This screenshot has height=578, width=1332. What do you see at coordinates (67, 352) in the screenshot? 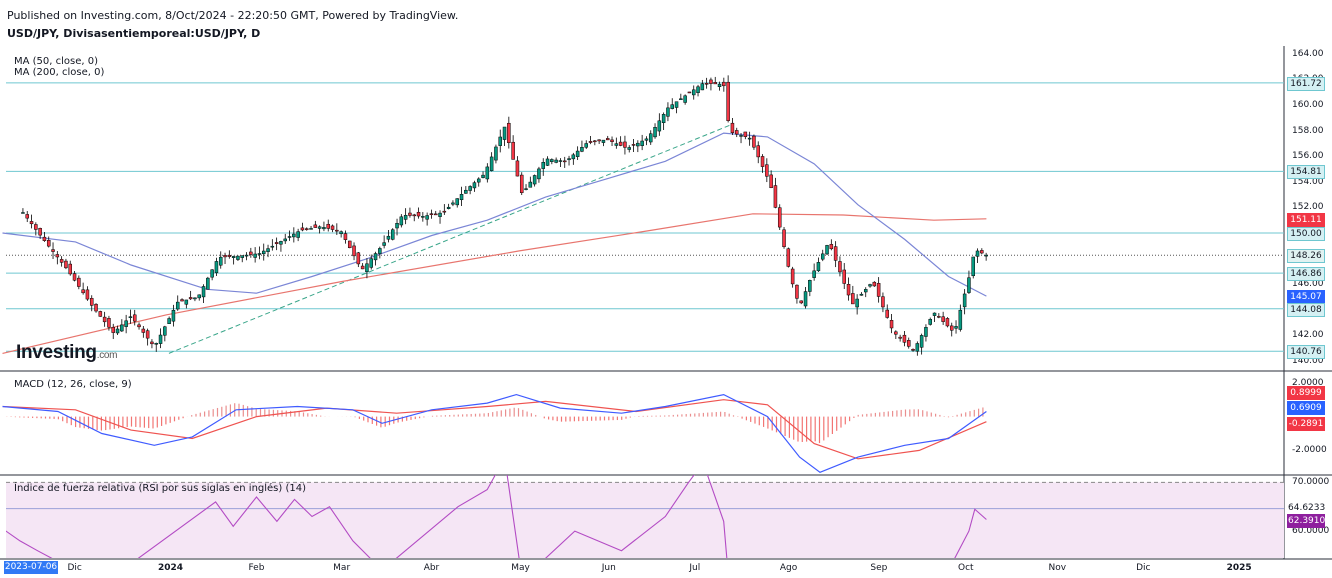
I see `investing-logo: Investing.com` at bounding box center [67, 352].